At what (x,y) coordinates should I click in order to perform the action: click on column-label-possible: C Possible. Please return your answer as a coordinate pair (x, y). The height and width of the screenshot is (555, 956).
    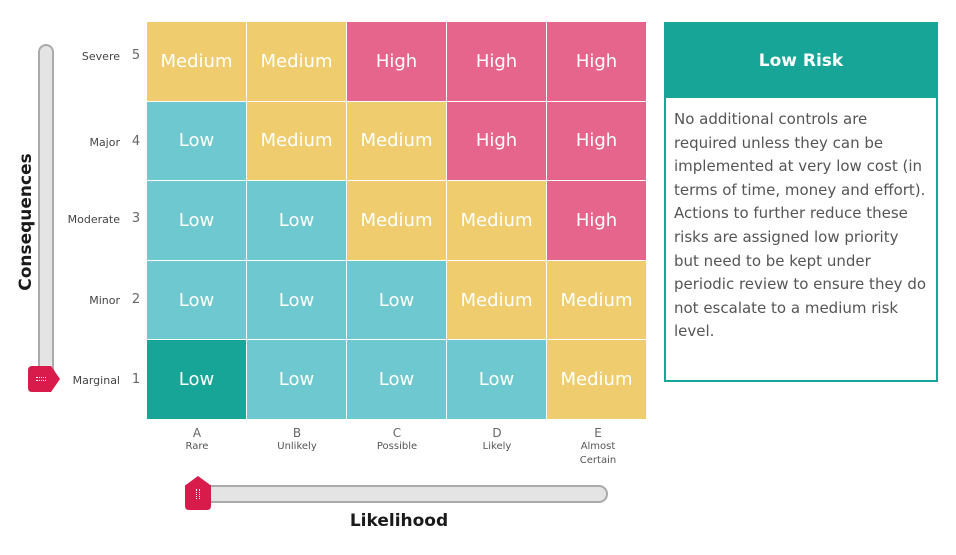
    Looking at the image, I should click on (397, 440).